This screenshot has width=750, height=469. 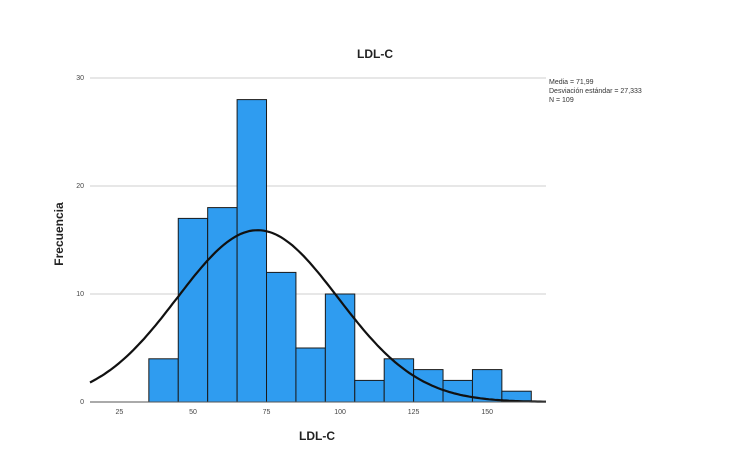 What do you see at coordinates (487, 412) in the screenshot?
I see `x-tick-150: 150` at bounding box center [487, 412].